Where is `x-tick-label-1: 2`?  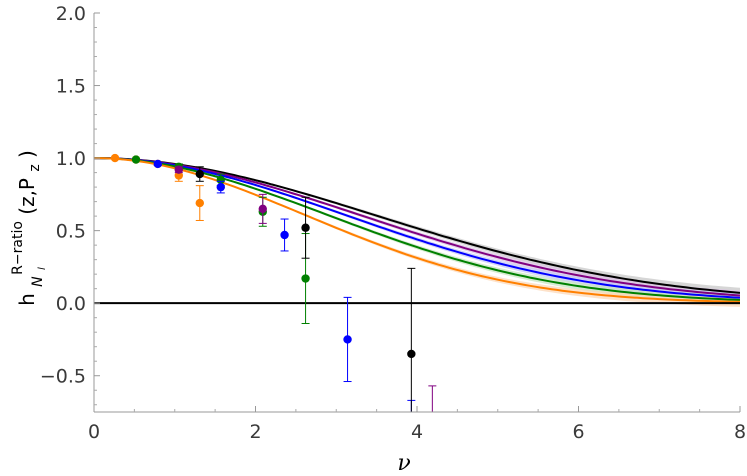 x-tick-label-1: 2 is located at coordinates (255, 432).